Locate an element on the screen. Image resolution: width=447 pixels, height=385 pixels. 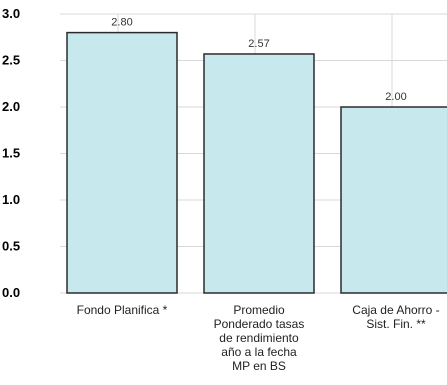
data-label: 2.80 is located at coordinates (121, 23).